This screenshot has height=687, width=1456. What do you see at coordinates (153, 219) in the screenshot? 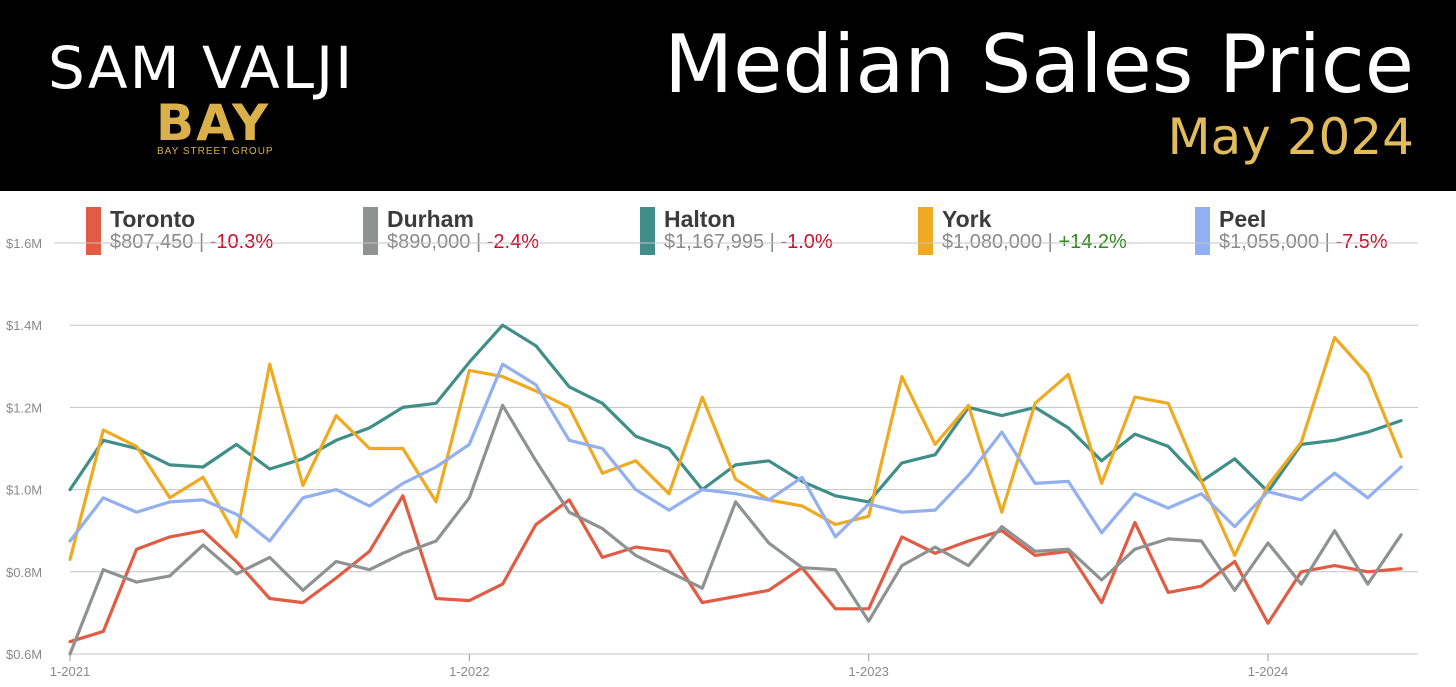
I see `legend-name: Toronto` at bounding box center [153, 219].